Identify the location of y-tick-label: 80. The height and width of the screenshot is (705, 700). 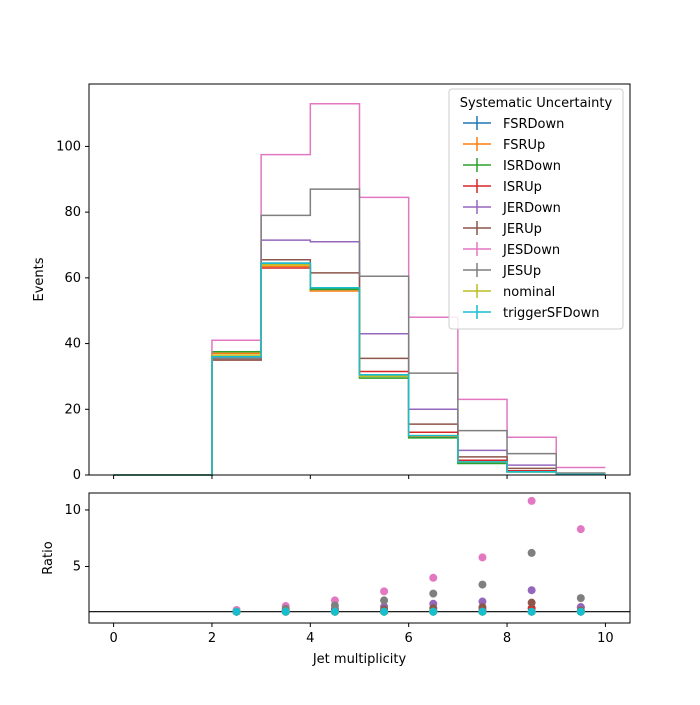
(72, 212).